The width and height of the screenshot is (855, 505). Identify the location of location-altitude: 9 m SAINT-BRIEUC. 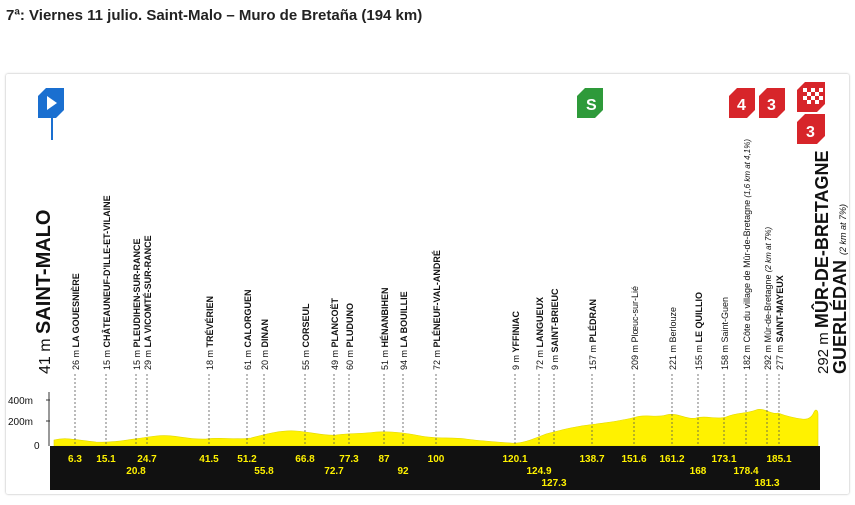
(555, 329).